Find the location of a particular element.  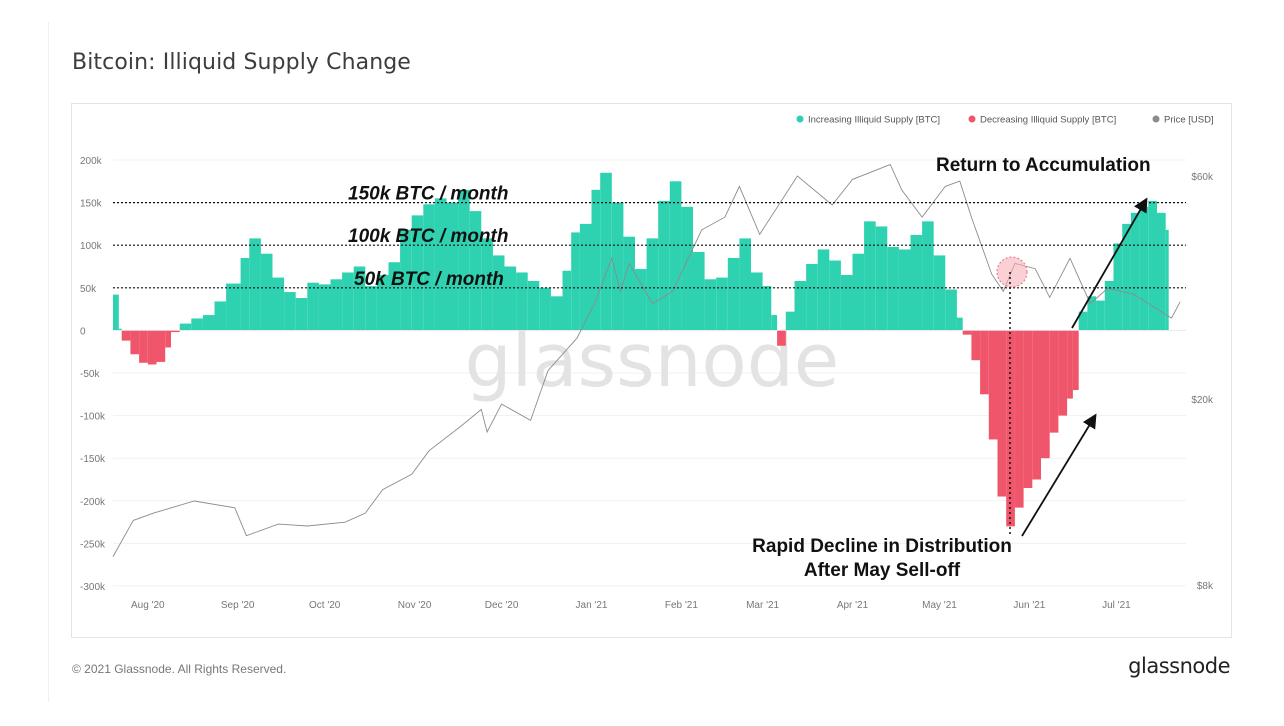

y2-tick-label: $20k is located at coordinates (1202, 400).